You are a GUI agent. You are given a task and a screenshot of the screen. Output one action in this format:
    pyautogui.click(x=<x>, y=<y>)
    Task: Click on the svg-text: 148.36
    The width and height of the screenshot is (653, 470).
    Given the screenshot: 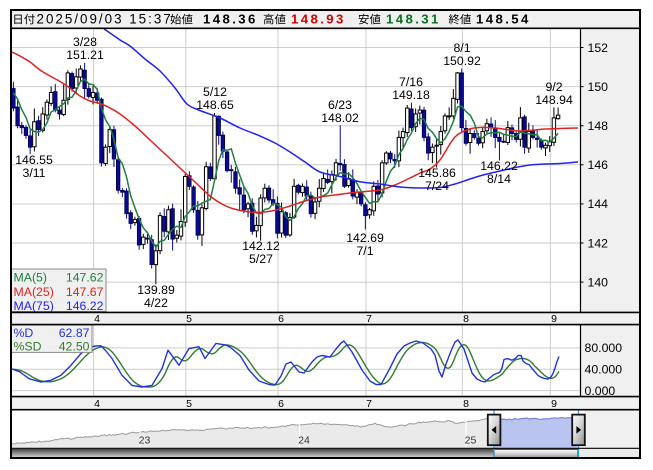 What is the action you would take?
    pyautogui.click(x=230, y=18)
    